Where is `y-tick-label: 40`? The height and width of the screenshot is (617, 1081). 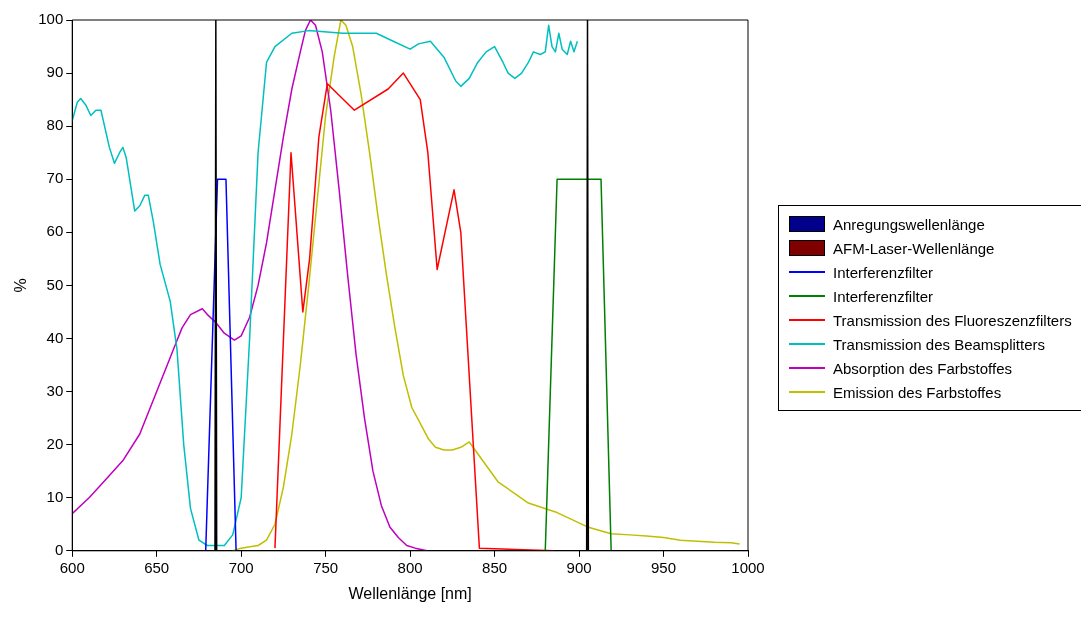
y-tick-label: 40 is located at coordinates (55, 337).